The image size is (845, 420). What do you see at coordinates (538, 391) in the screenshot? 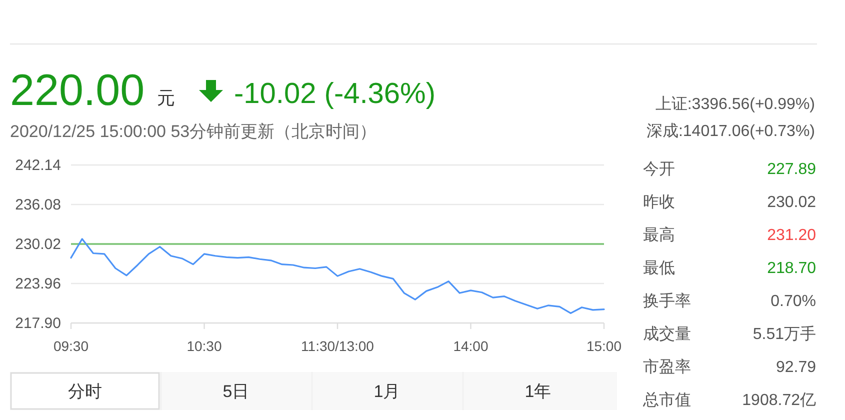
I see `text: 1年` at bounding box center [538, 391].